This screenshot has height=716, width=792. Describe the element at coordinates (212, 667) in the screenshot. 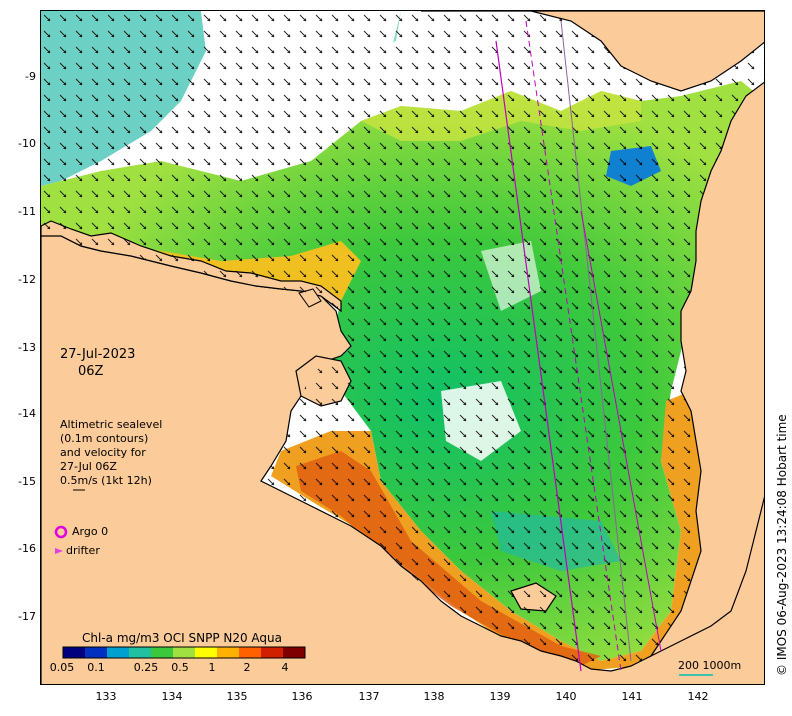

I see `colorbar-tick-label: 1` at that location.